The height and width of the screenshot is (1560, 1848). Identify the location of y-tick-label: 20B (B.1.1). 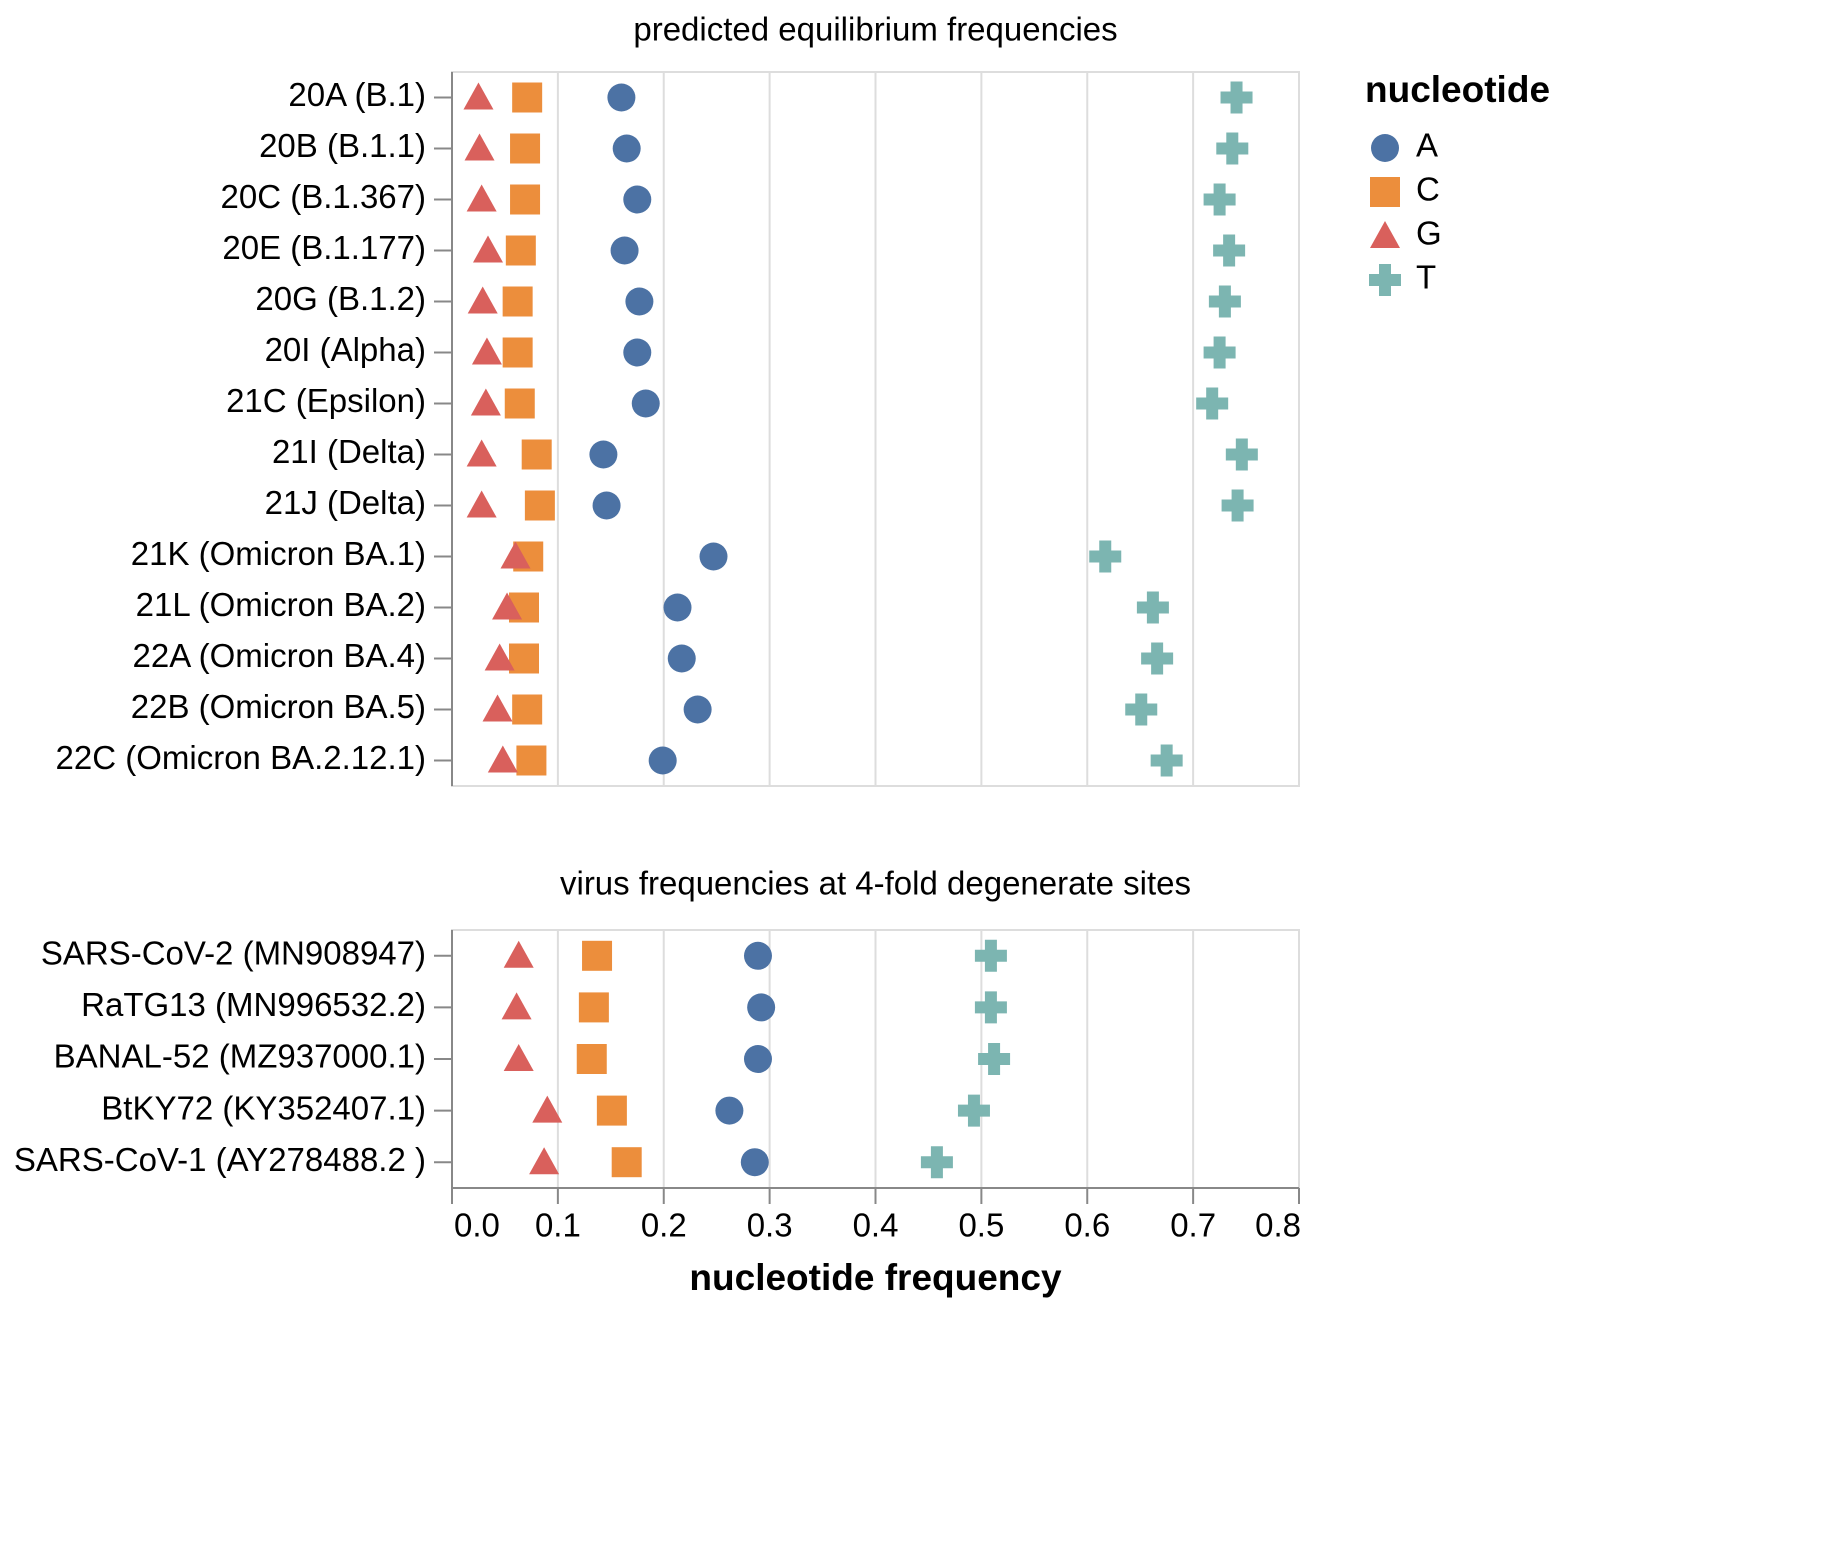
(342, 145).